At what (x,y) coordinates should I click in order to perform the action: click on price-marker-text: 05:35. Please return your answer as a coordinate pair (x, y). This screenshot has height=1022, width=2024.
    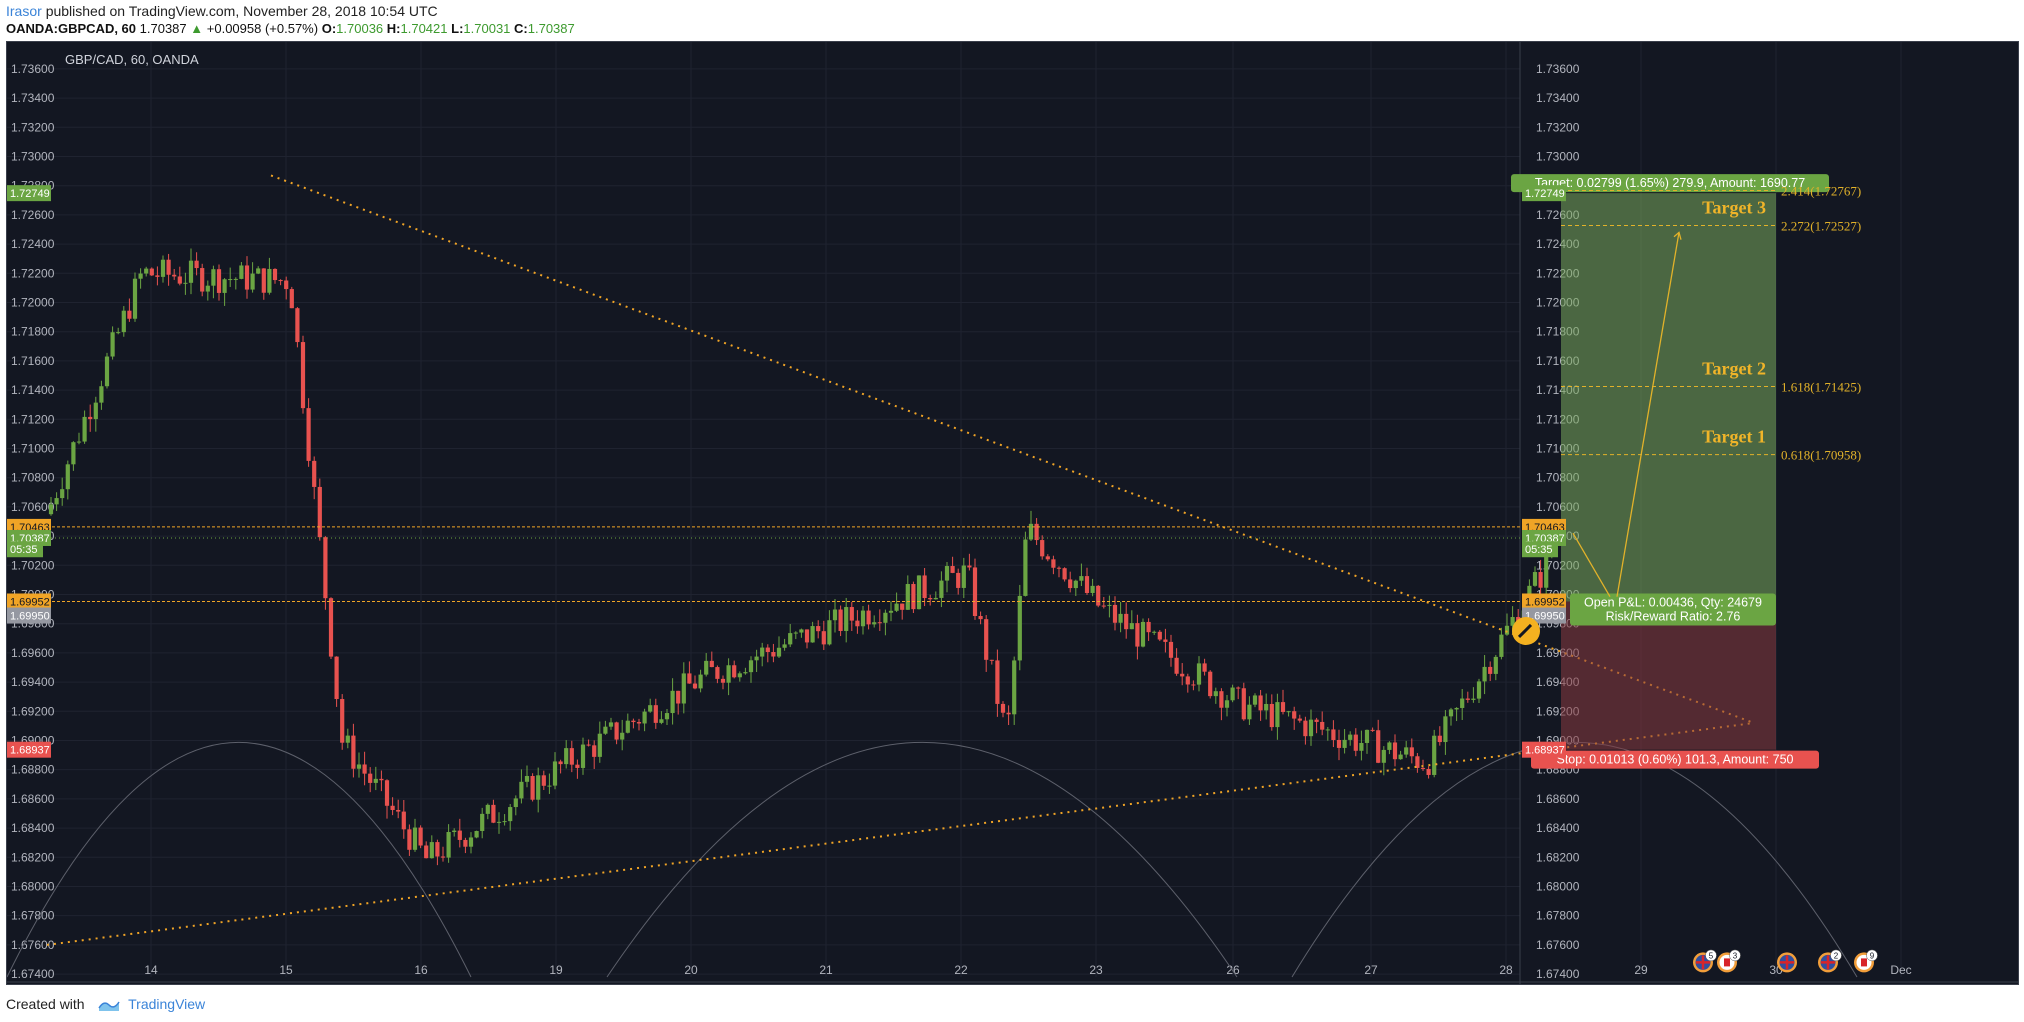
    Looking at the image, I should click on (1539, 550).